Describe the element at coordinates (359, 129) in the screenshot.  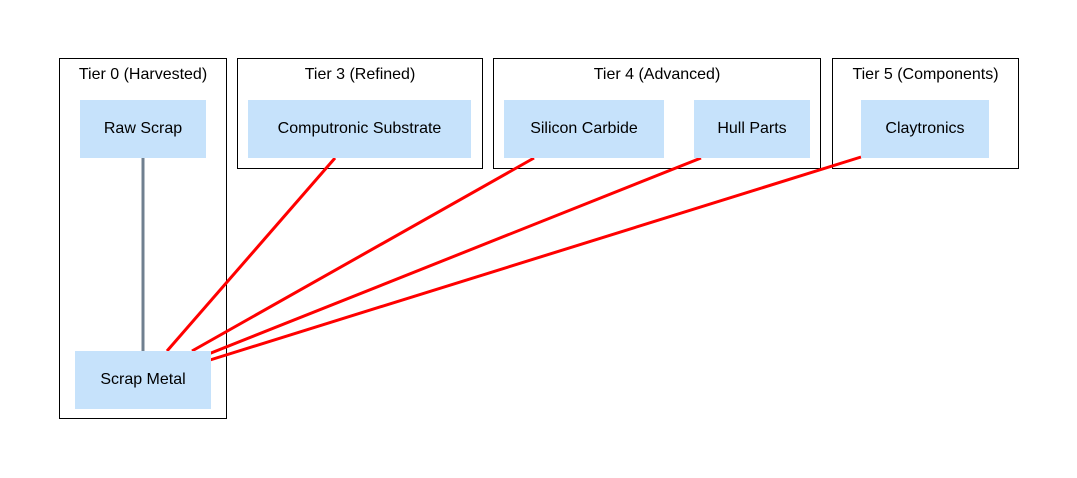
I see `node-computronic-substrate: Computronic Substrate` at that location.